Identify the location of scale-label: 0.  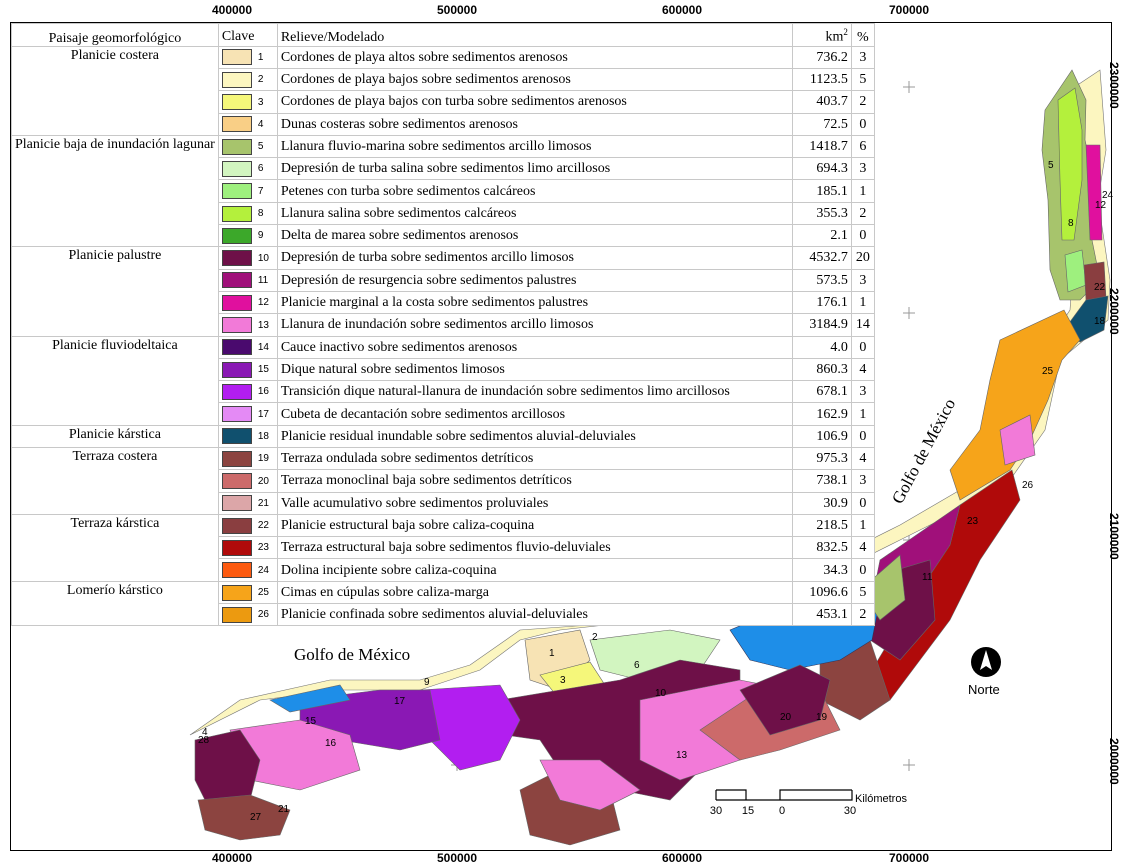
(782, 811).